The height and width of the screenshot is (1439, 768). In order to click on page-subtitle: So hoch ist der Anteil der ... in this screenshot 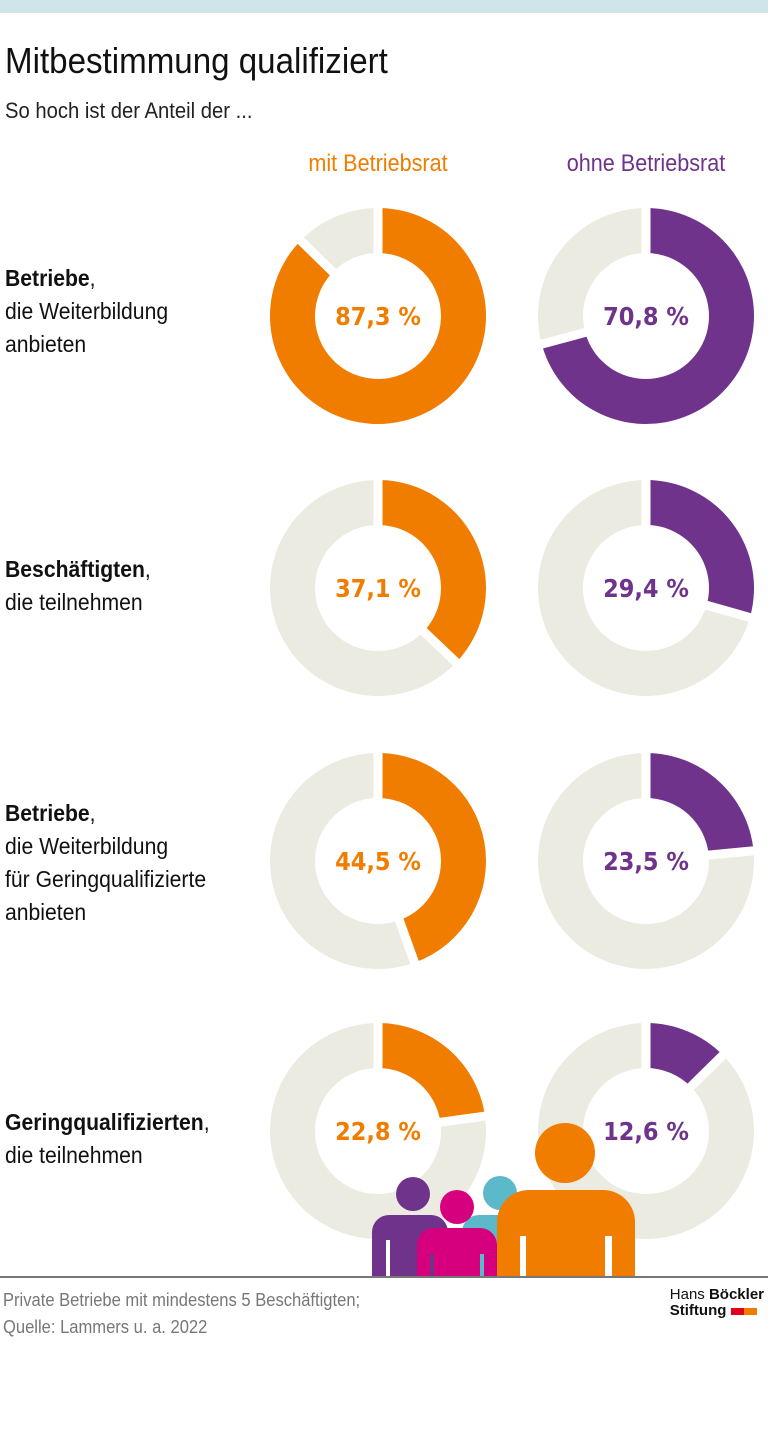, I will do `click(129, 110)`.